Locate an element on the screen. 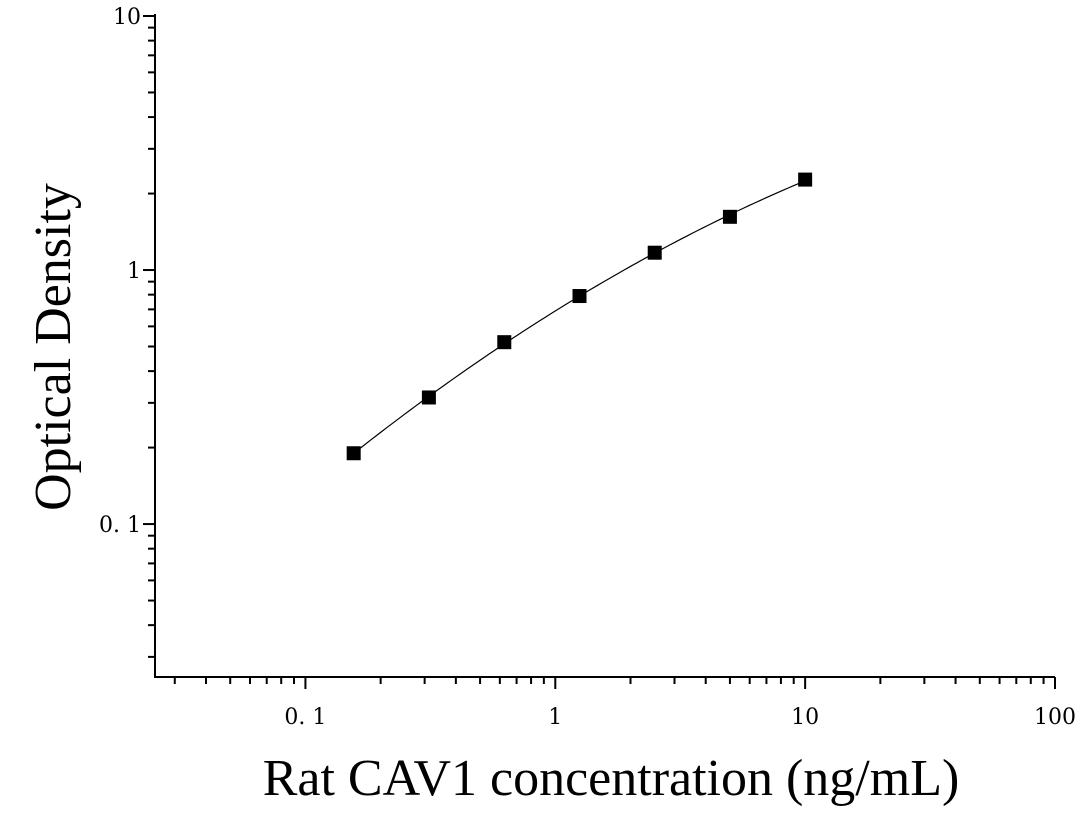 This screenshot has width=1086, height=813. x-tick-label: 1 is located at coordinates (555, 717).